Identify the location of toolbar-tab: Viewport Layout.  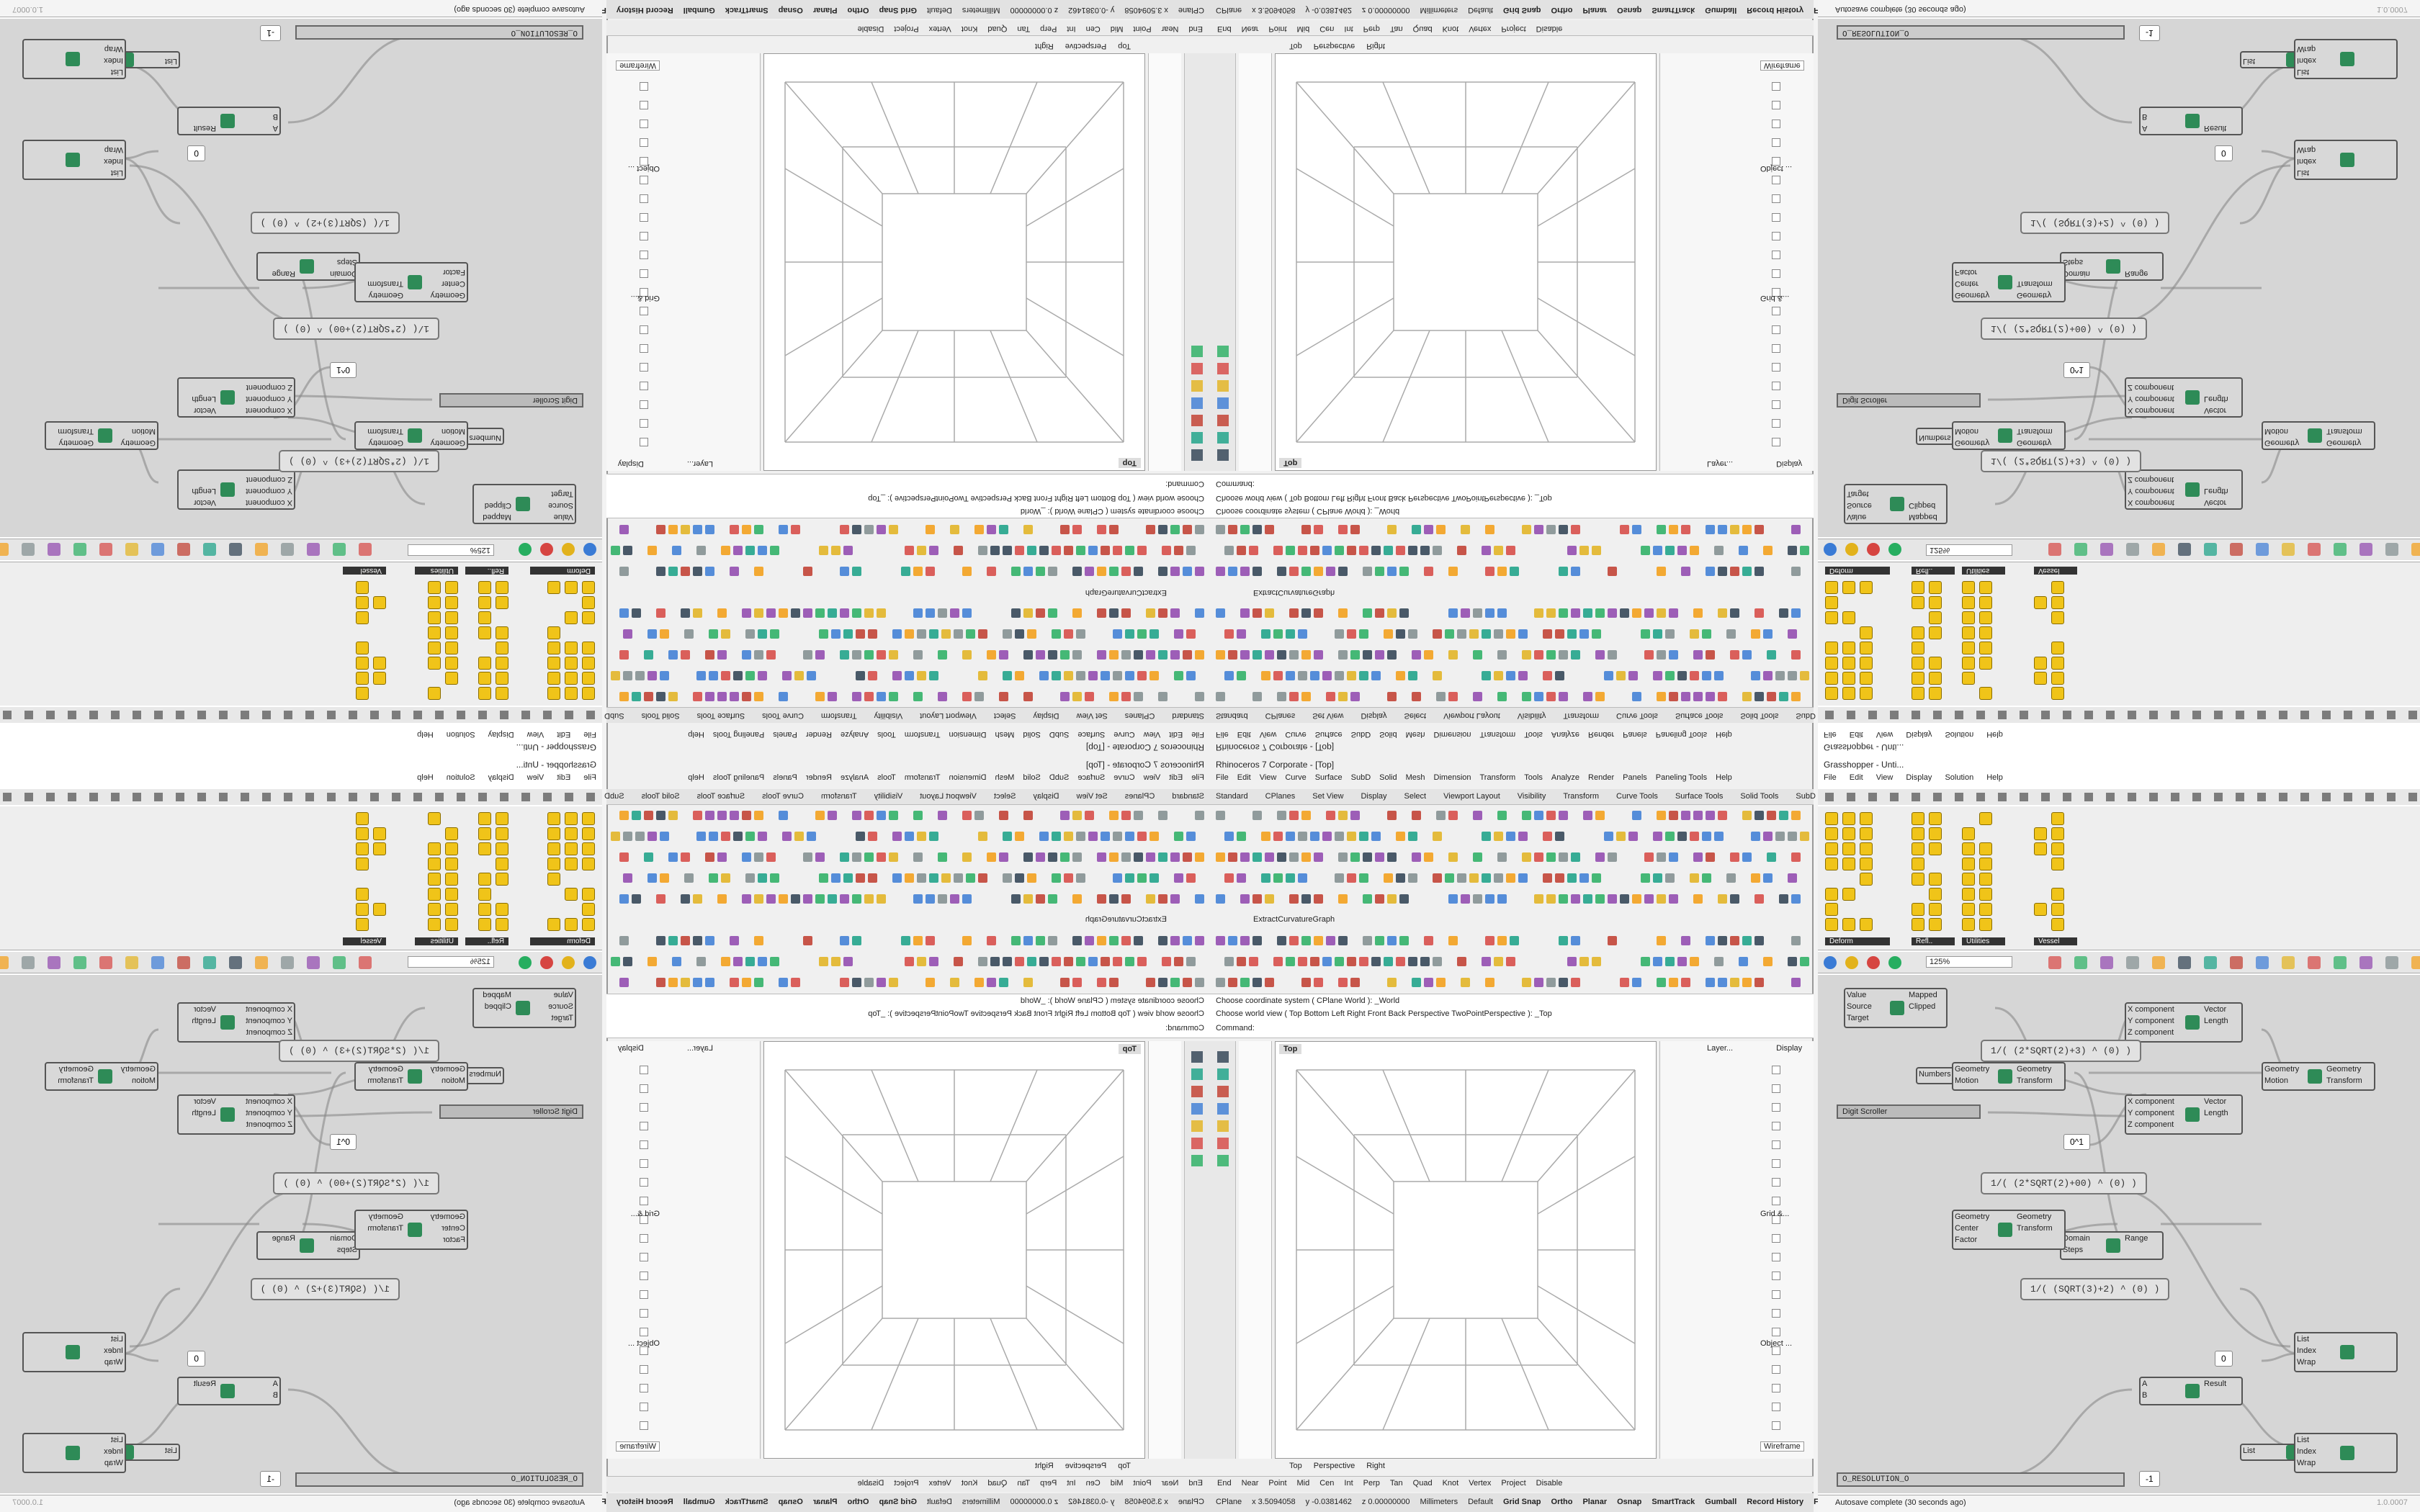
(1471, 796).